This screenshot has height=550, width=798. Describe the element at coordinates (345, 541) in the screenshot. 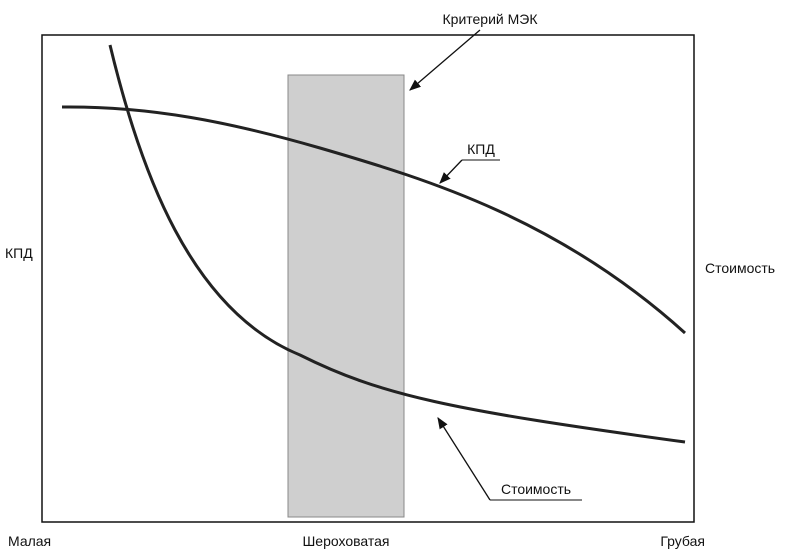

I see `x-middle-label: Шероховатая` at that location.